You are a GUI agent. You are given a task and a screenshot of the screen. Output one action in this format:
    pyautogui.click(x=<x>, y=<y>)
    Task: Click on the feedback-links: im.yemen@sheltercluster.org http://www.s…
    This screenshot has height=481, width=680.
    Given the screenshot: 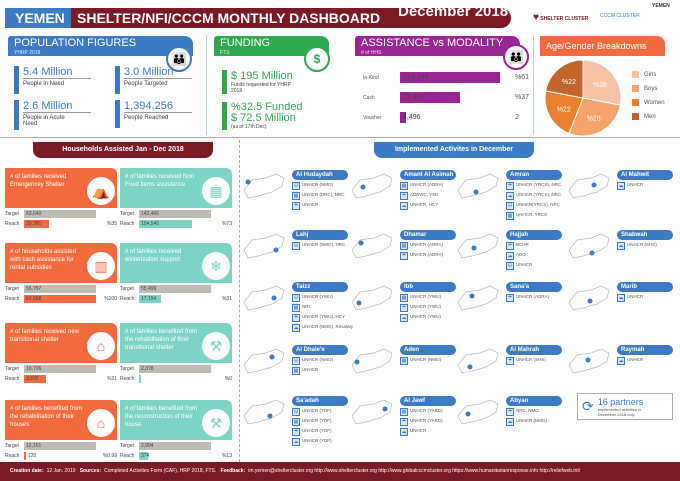 What is the action you would take?
    pyautogui.click(x=414, y=471)
    